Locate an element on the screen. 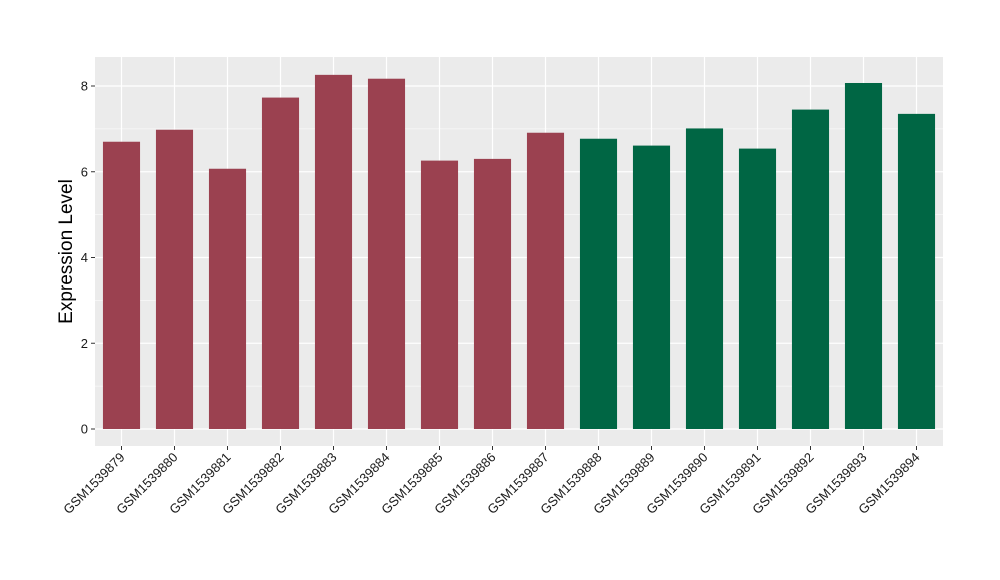  bar-GSM1539888 is located at coordinates (598, 283).